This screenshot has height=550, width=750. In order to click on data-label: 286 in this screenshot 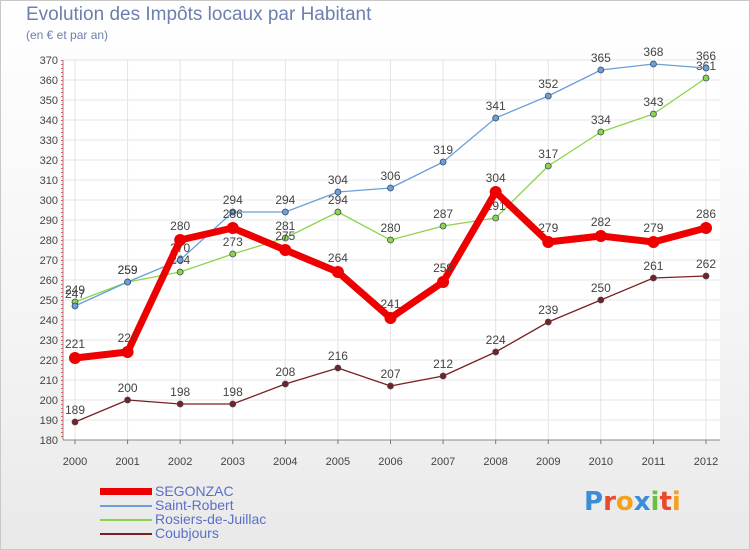, I will do `click(233, 214)`.